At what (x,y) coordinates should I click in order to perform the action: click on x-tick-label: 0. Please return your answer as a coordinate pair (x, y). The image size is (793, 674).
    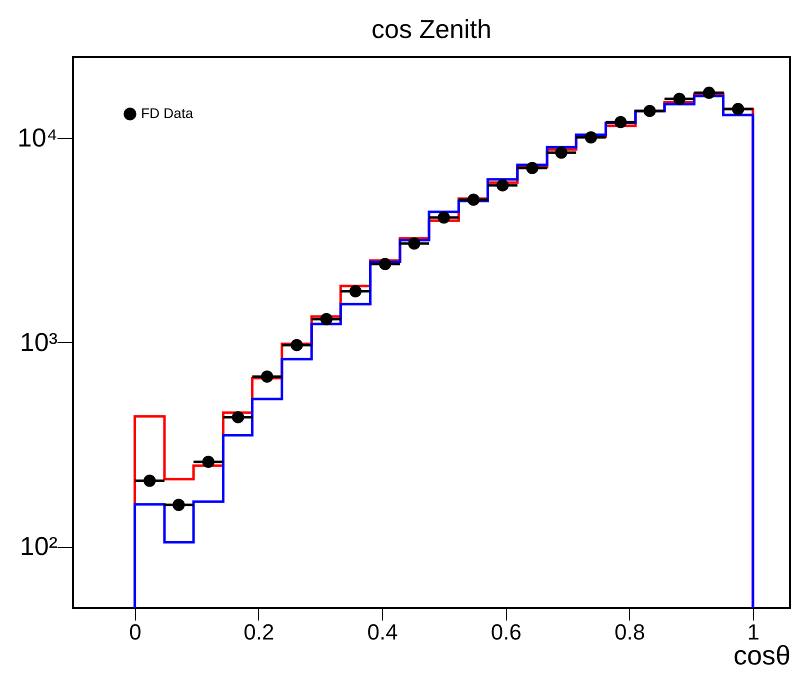
    Looking at the image, I should click on (135, 632).